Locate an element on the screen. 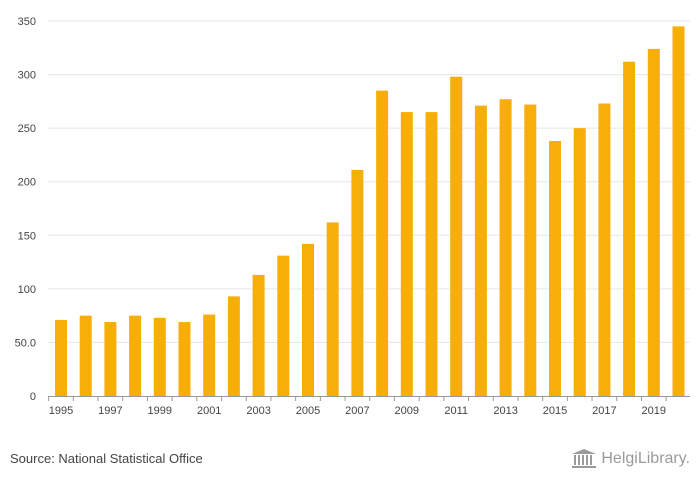 The image size is (700, 483). bar-2018 is located at coordinates (629, 228).